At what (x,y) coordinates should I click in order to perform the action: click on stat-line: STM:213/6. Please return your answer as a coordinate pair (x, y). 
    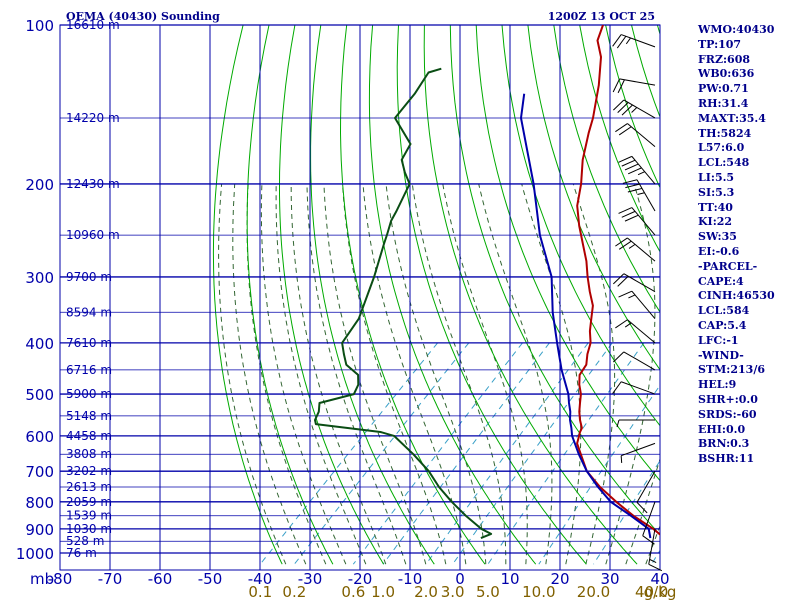
    Looking at the image, I should click on (731, 370).